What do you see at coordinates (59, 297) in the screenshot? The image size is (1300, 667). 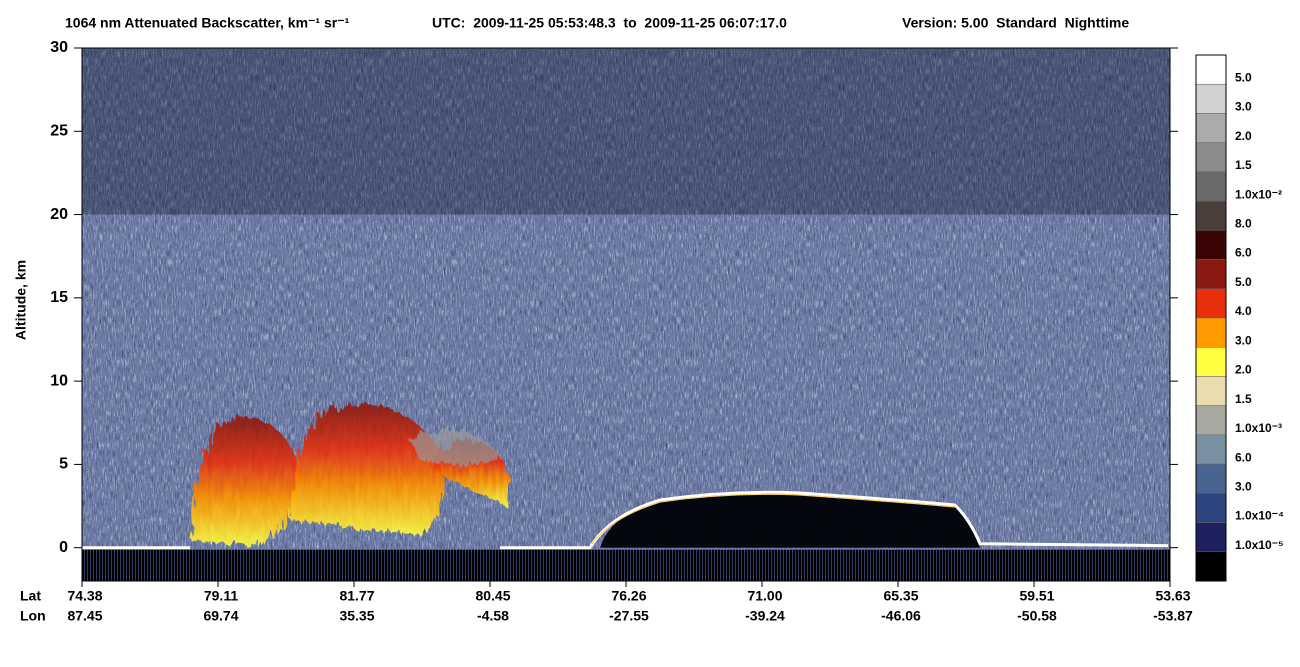 I see `y-tick-label: 15` at bounding box center [59, 297].